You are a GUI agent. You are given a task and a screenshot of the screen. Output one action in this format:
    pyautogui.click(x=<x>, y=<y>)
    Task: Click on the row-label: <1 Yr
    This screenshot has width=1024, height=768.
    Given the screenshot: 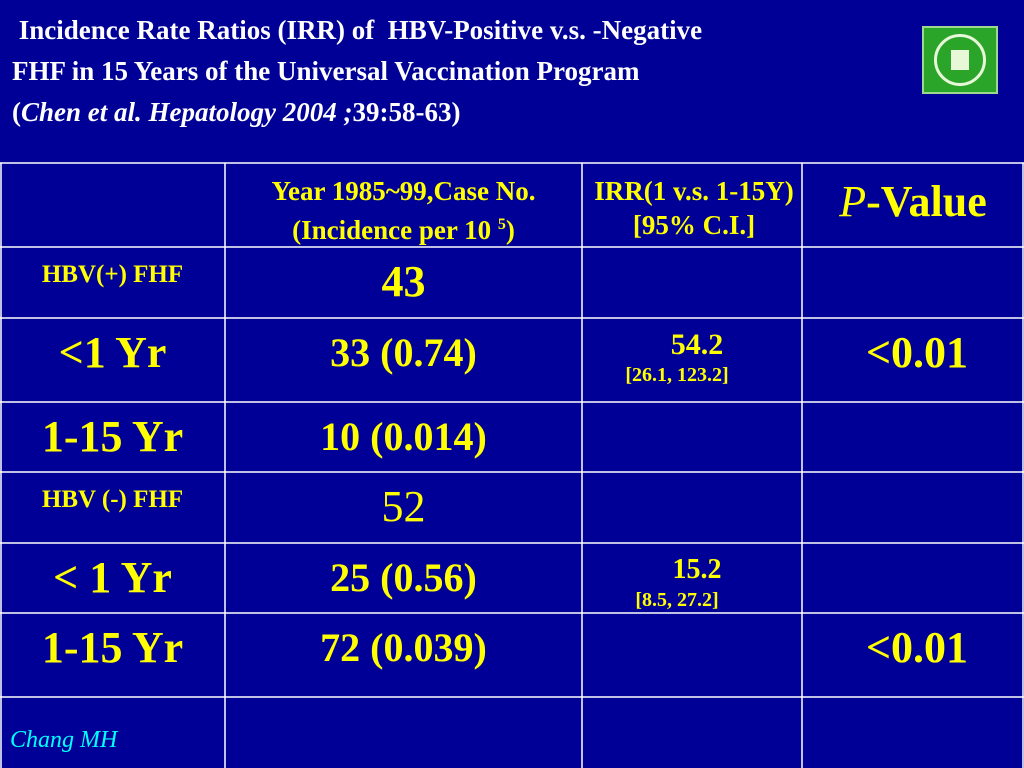 What is the action you would take?
    pyautogui.click(x=112, y=352)
    